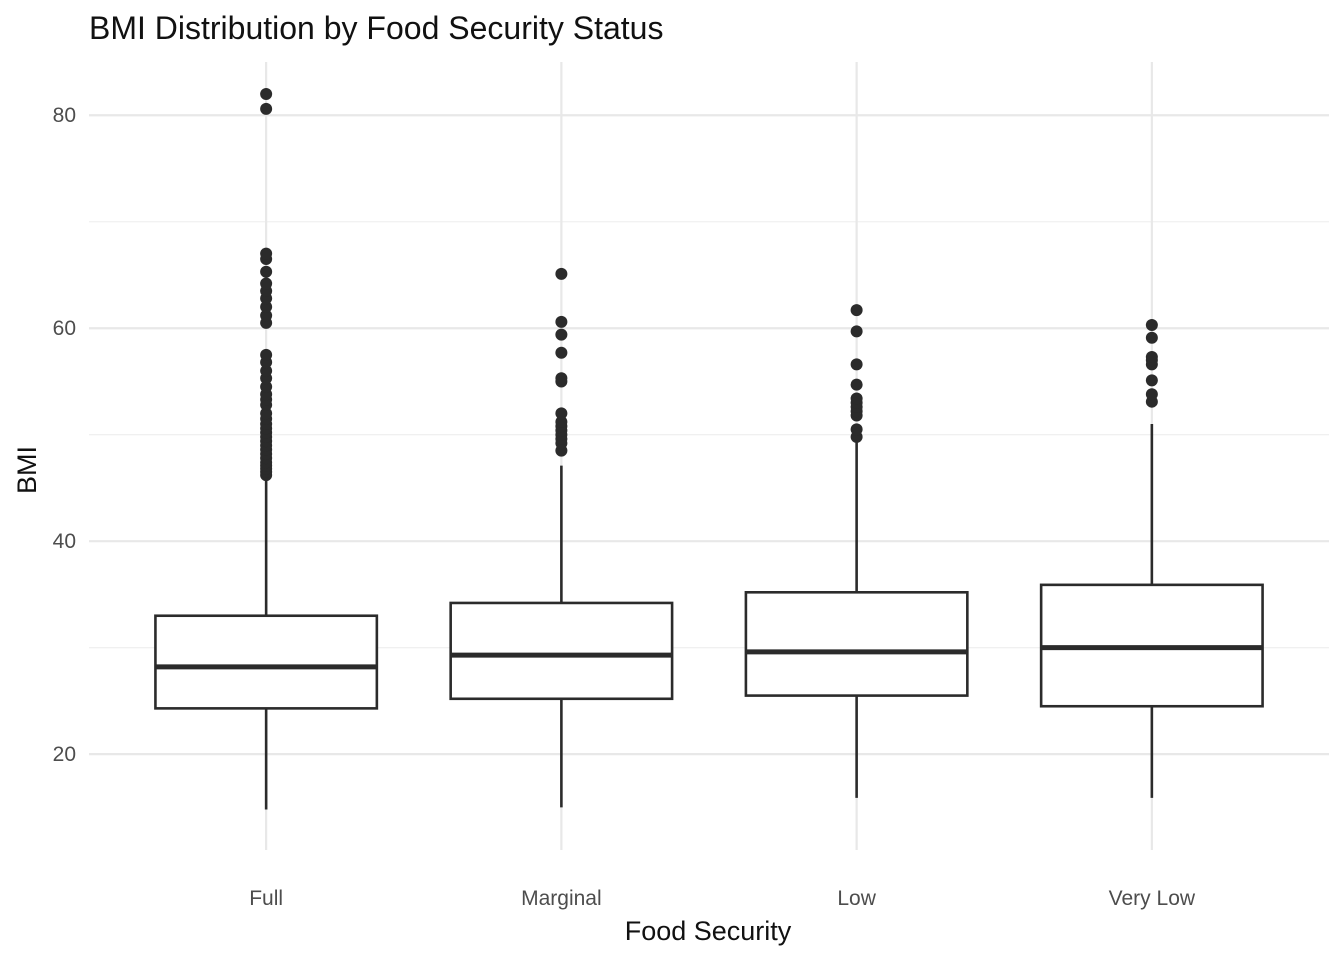  Describe the element at coordinates (64, 754) in the screenshot. I see `y-tick-label: 20` at that location.